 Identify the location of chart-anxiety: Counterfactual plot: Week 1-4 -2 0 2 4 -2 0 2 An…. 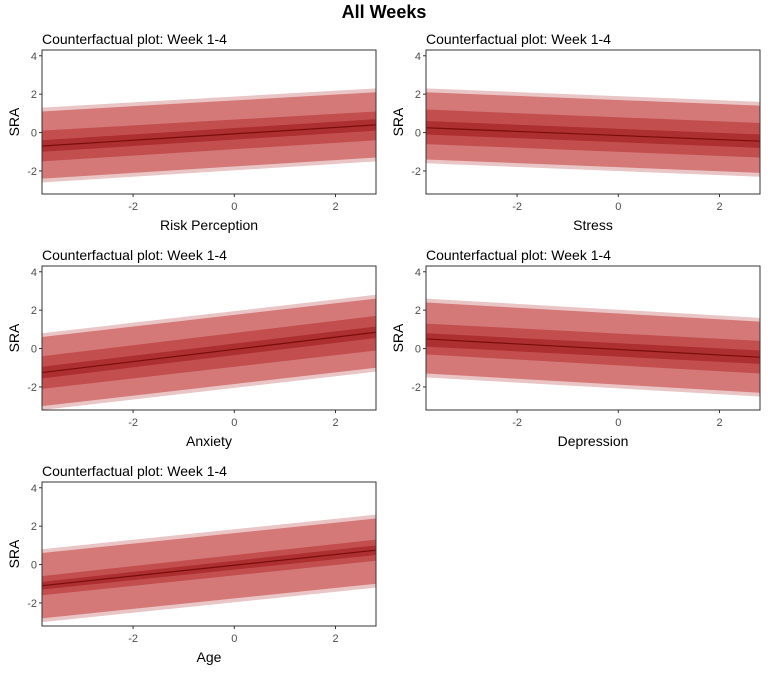
(191, 348).